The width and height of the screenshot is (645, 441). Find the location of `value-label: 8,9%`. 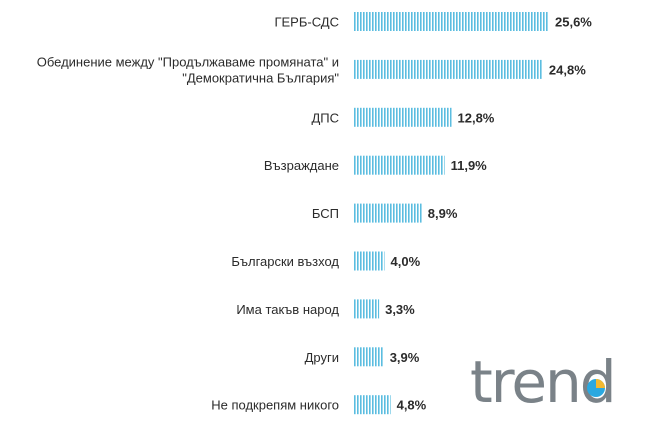

value-label: 8,9% is located at coordinates (443, 213).